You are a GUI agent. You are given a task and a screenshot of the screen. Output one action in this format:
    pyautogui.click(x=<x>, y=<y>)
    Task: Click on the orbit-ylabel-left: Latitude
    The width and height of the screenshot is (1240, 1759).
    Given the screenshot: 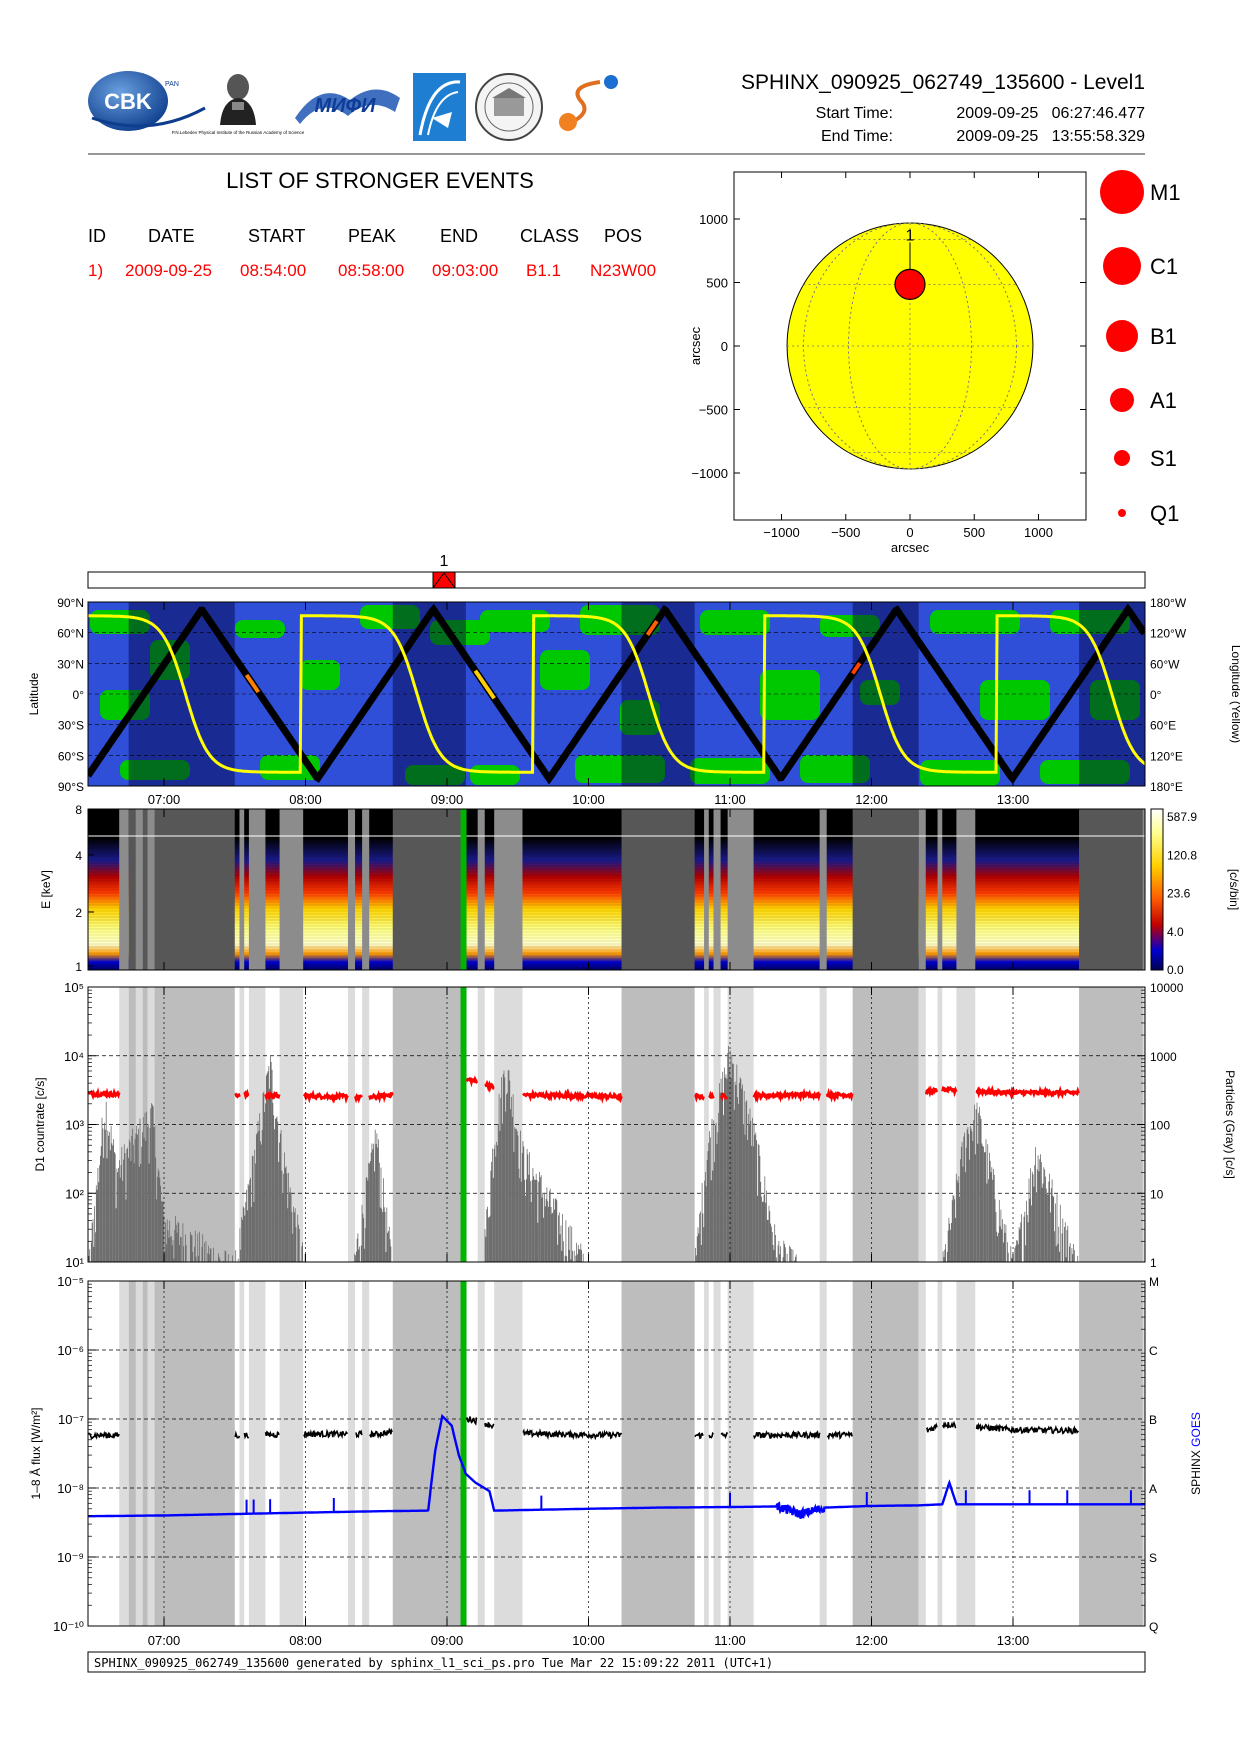 What is the action you would take?
    pyautogui.click(x=34, y=693)
    